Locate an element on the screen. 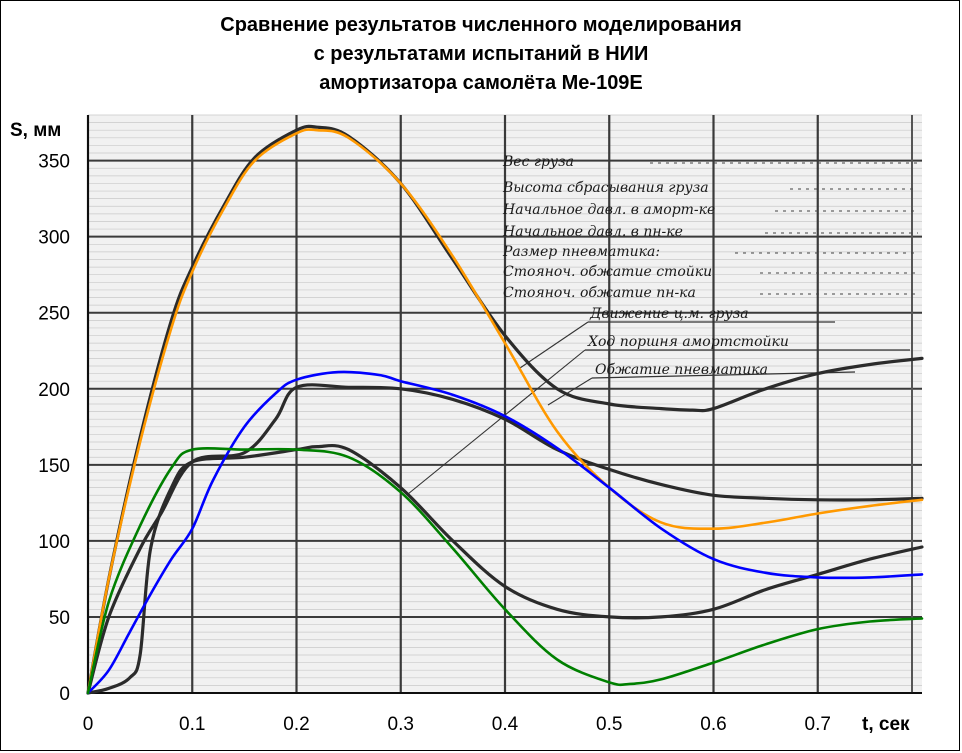 Image resolution: width=962 pixels, height=753 pixels. y-tick-label: 50 is located at coordinates (59, 618).